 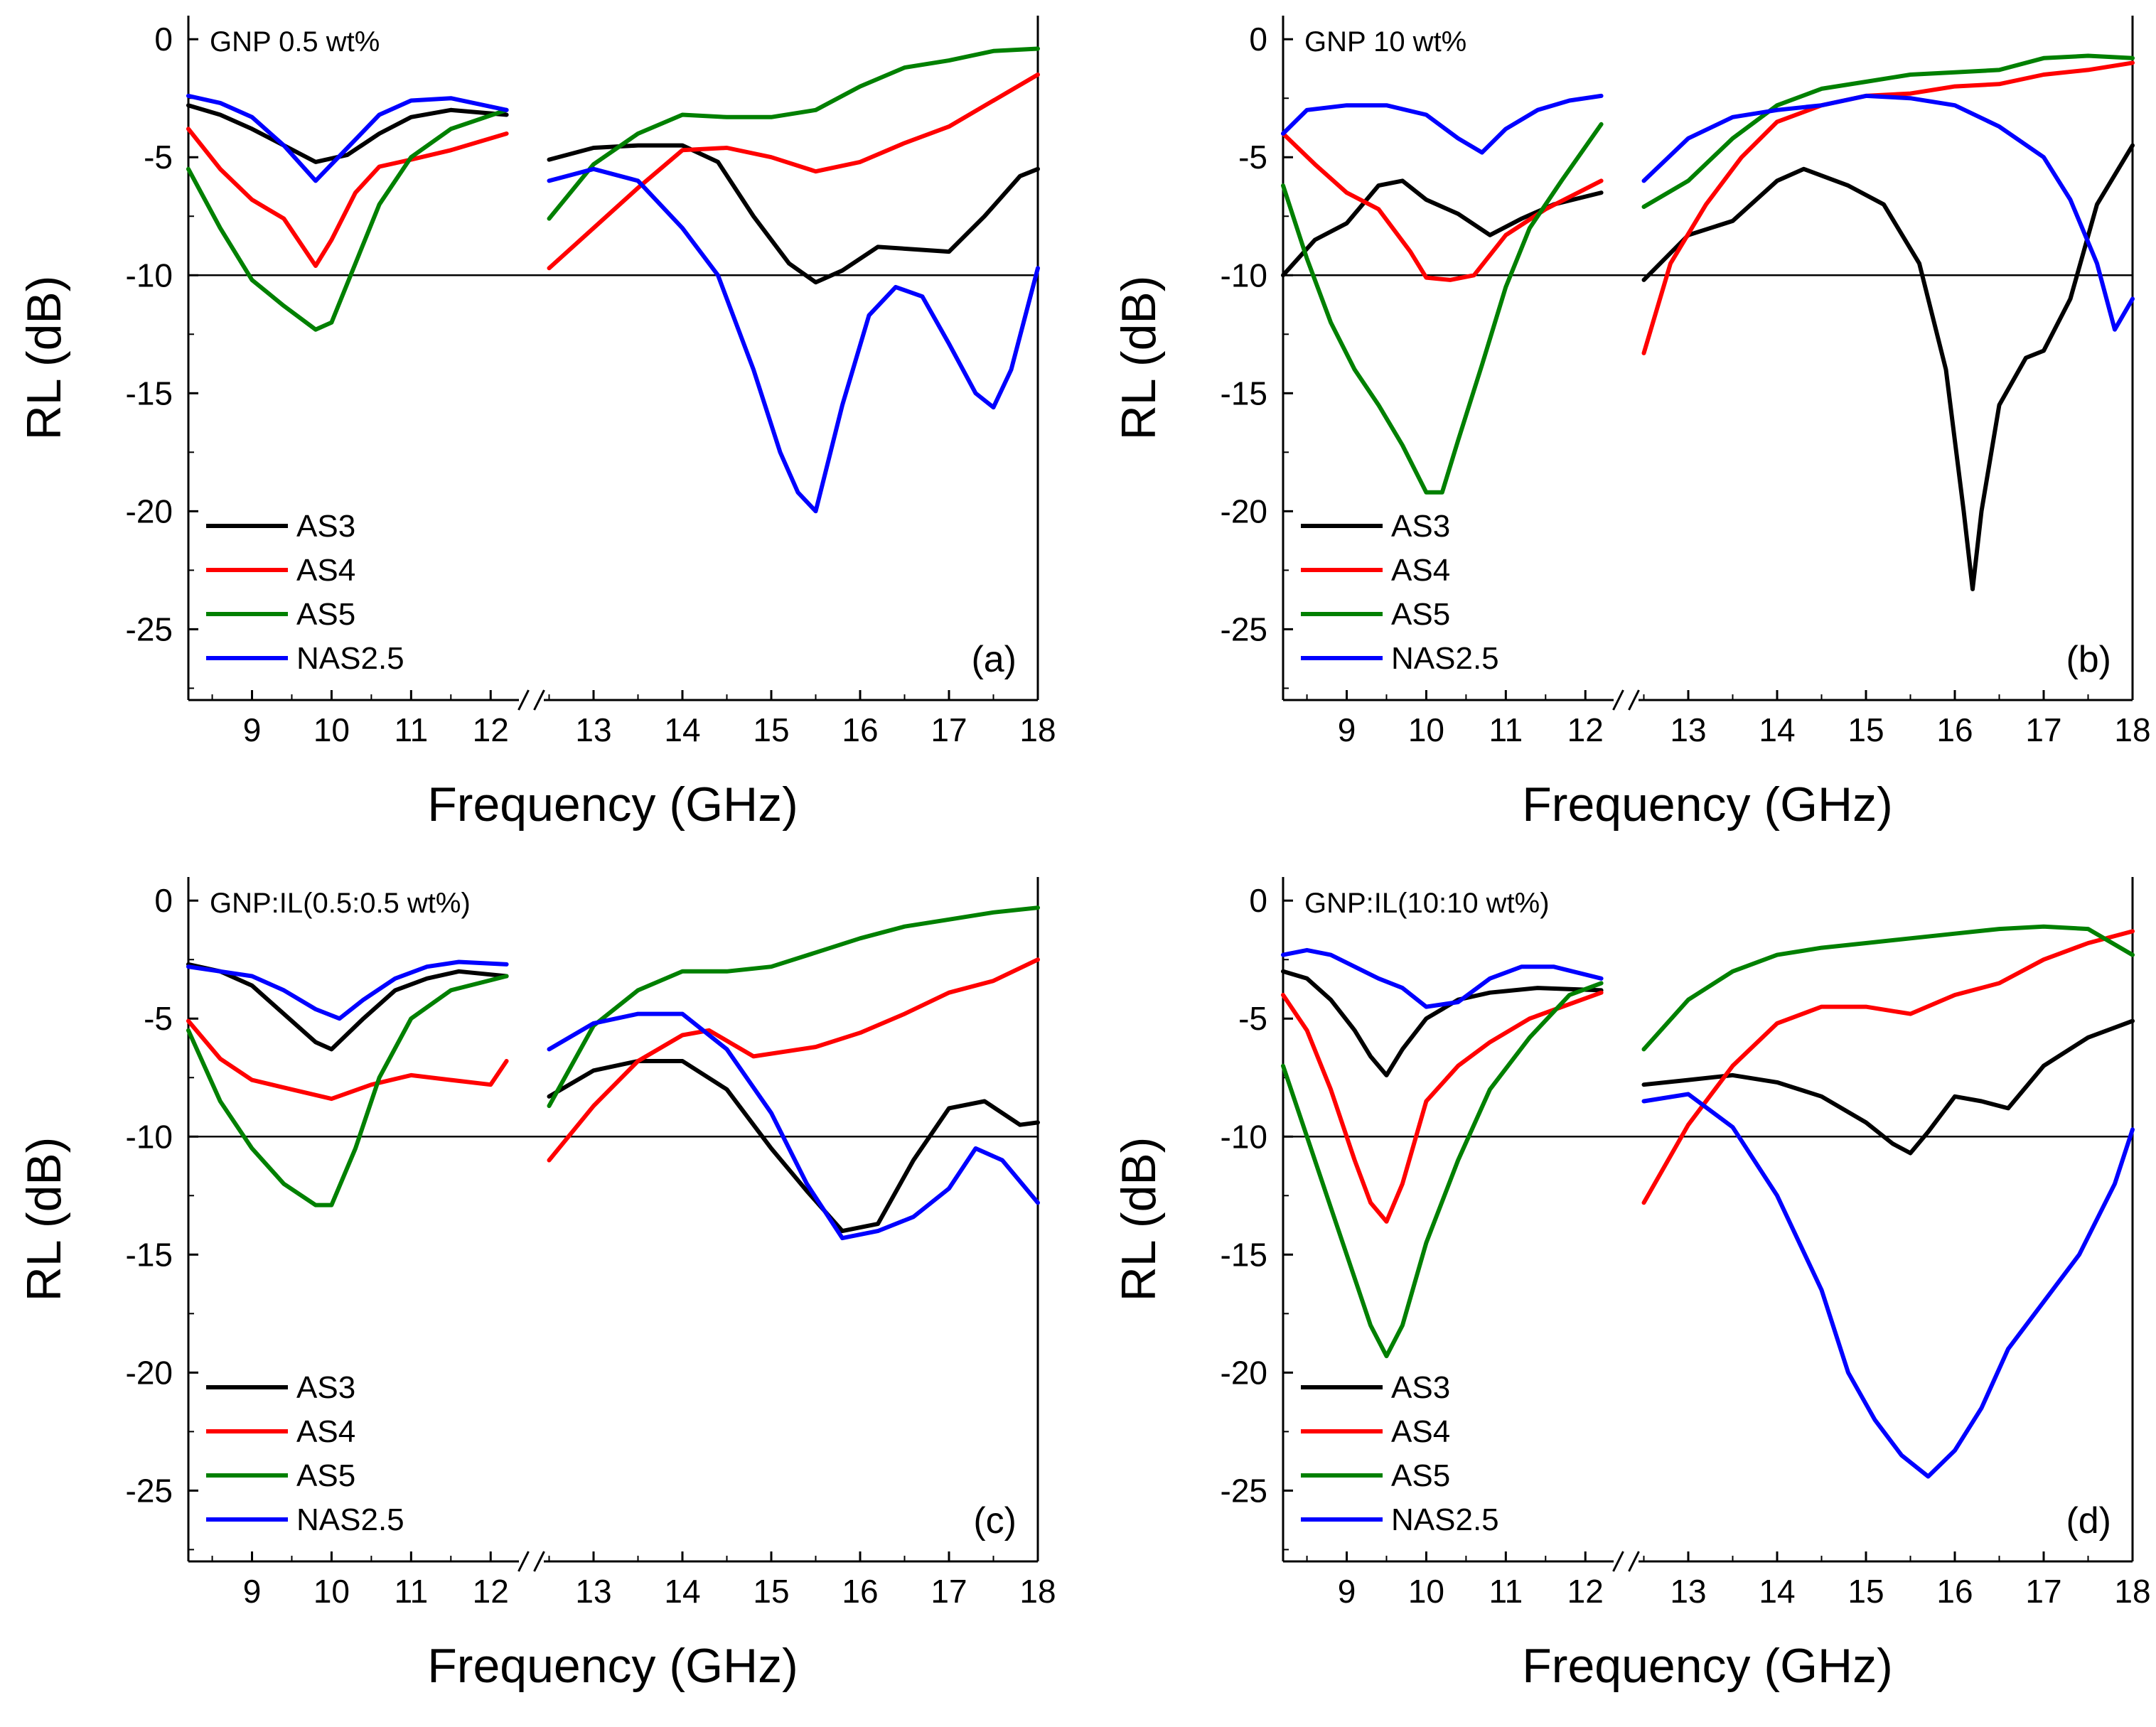 What do you see at coordinates (149, 275) in the screenshot?
I see `y-tick-label: -10` at bounding box center [149, 275].